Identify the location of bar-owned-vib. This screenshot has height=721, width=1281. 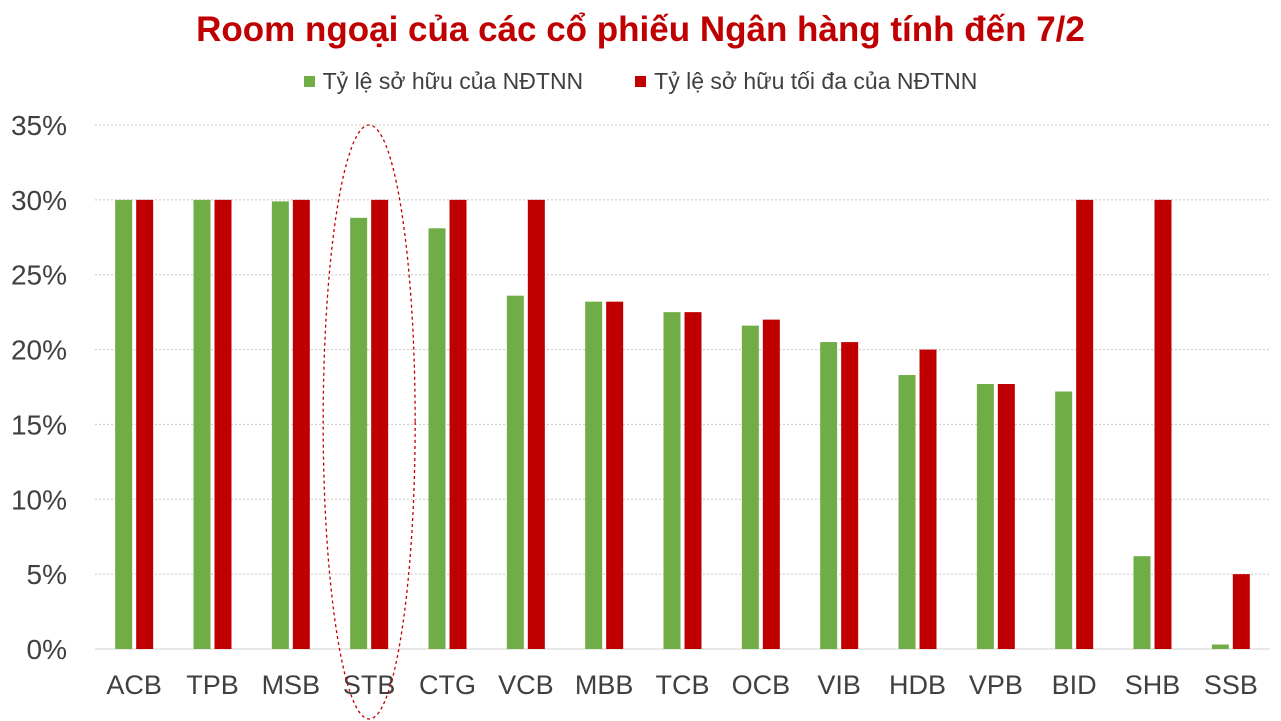
(829, 495).